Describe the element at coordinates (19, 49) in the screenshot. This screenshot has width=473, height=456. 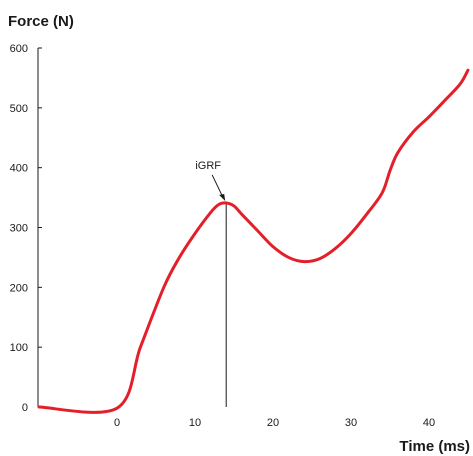
I see `y-tick-label: 600` at that location.